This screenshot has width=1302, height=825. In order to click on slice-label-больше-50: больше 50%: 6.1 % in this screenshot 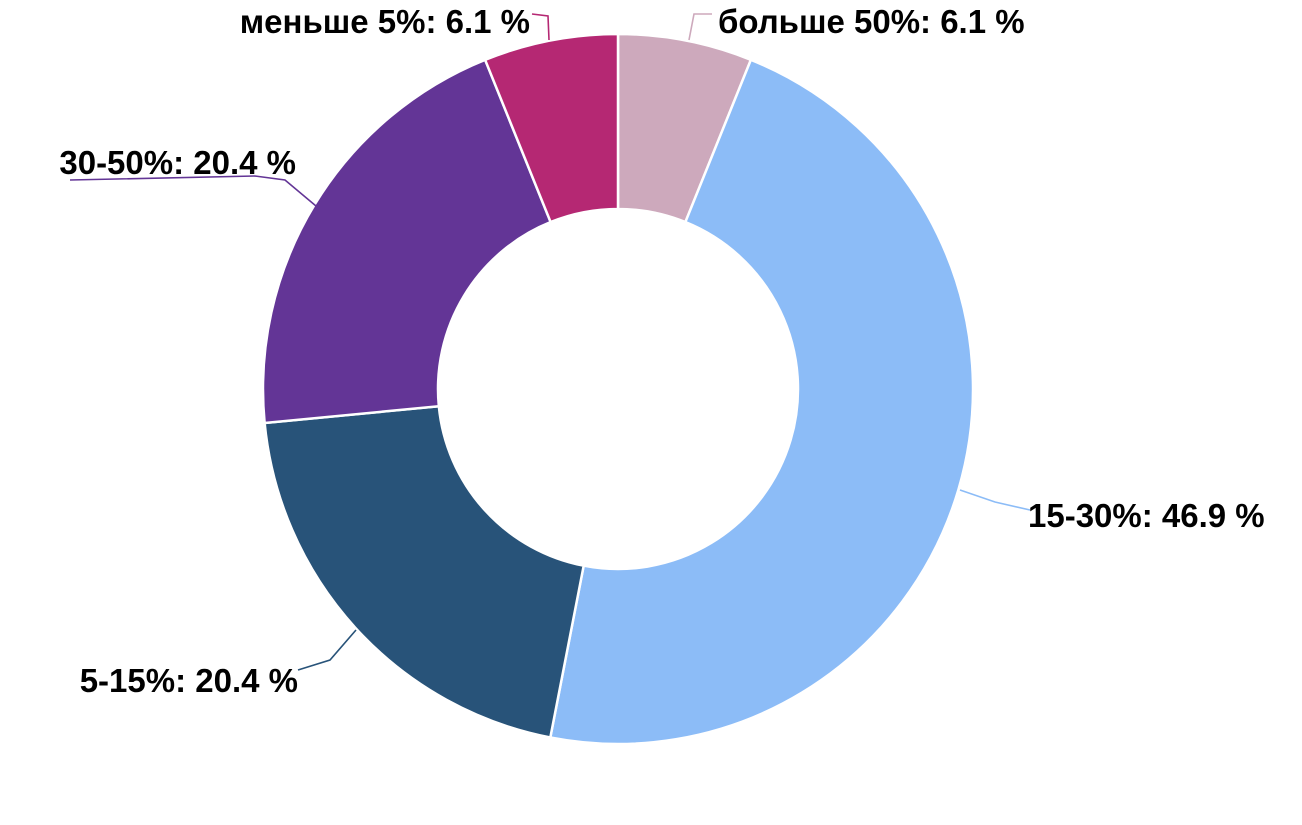, I will do `click(871, 21)`.